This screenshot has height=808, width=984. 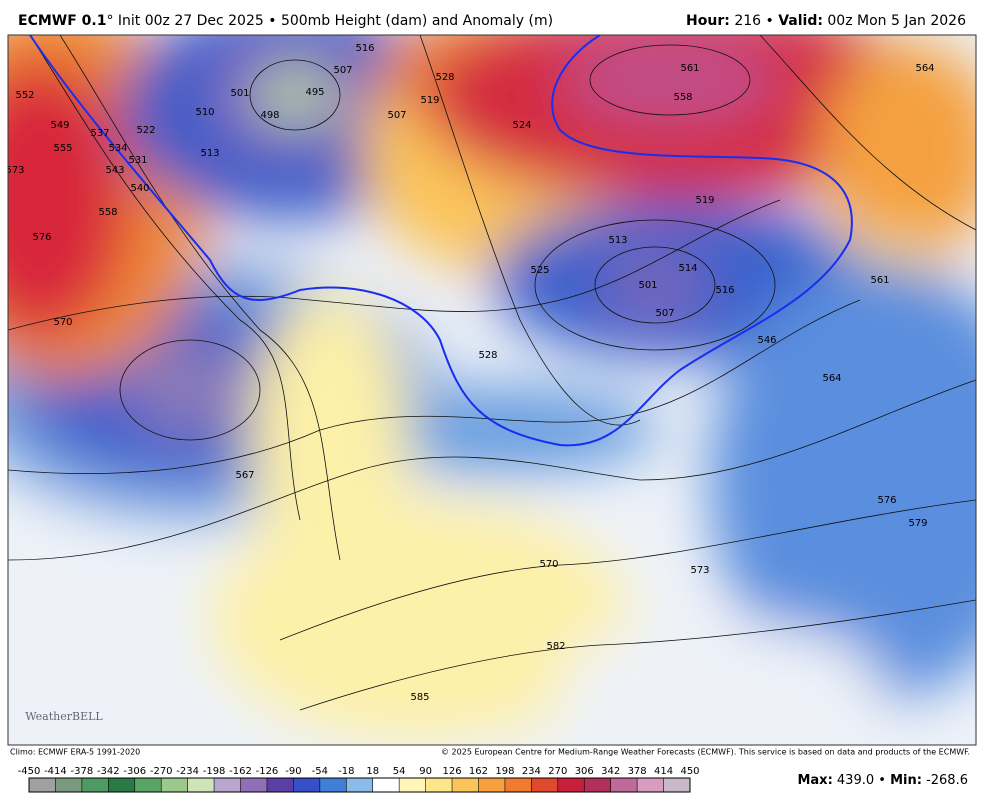 I want to click on colorbar-tick-label: -18, so click(x=346, y=771).